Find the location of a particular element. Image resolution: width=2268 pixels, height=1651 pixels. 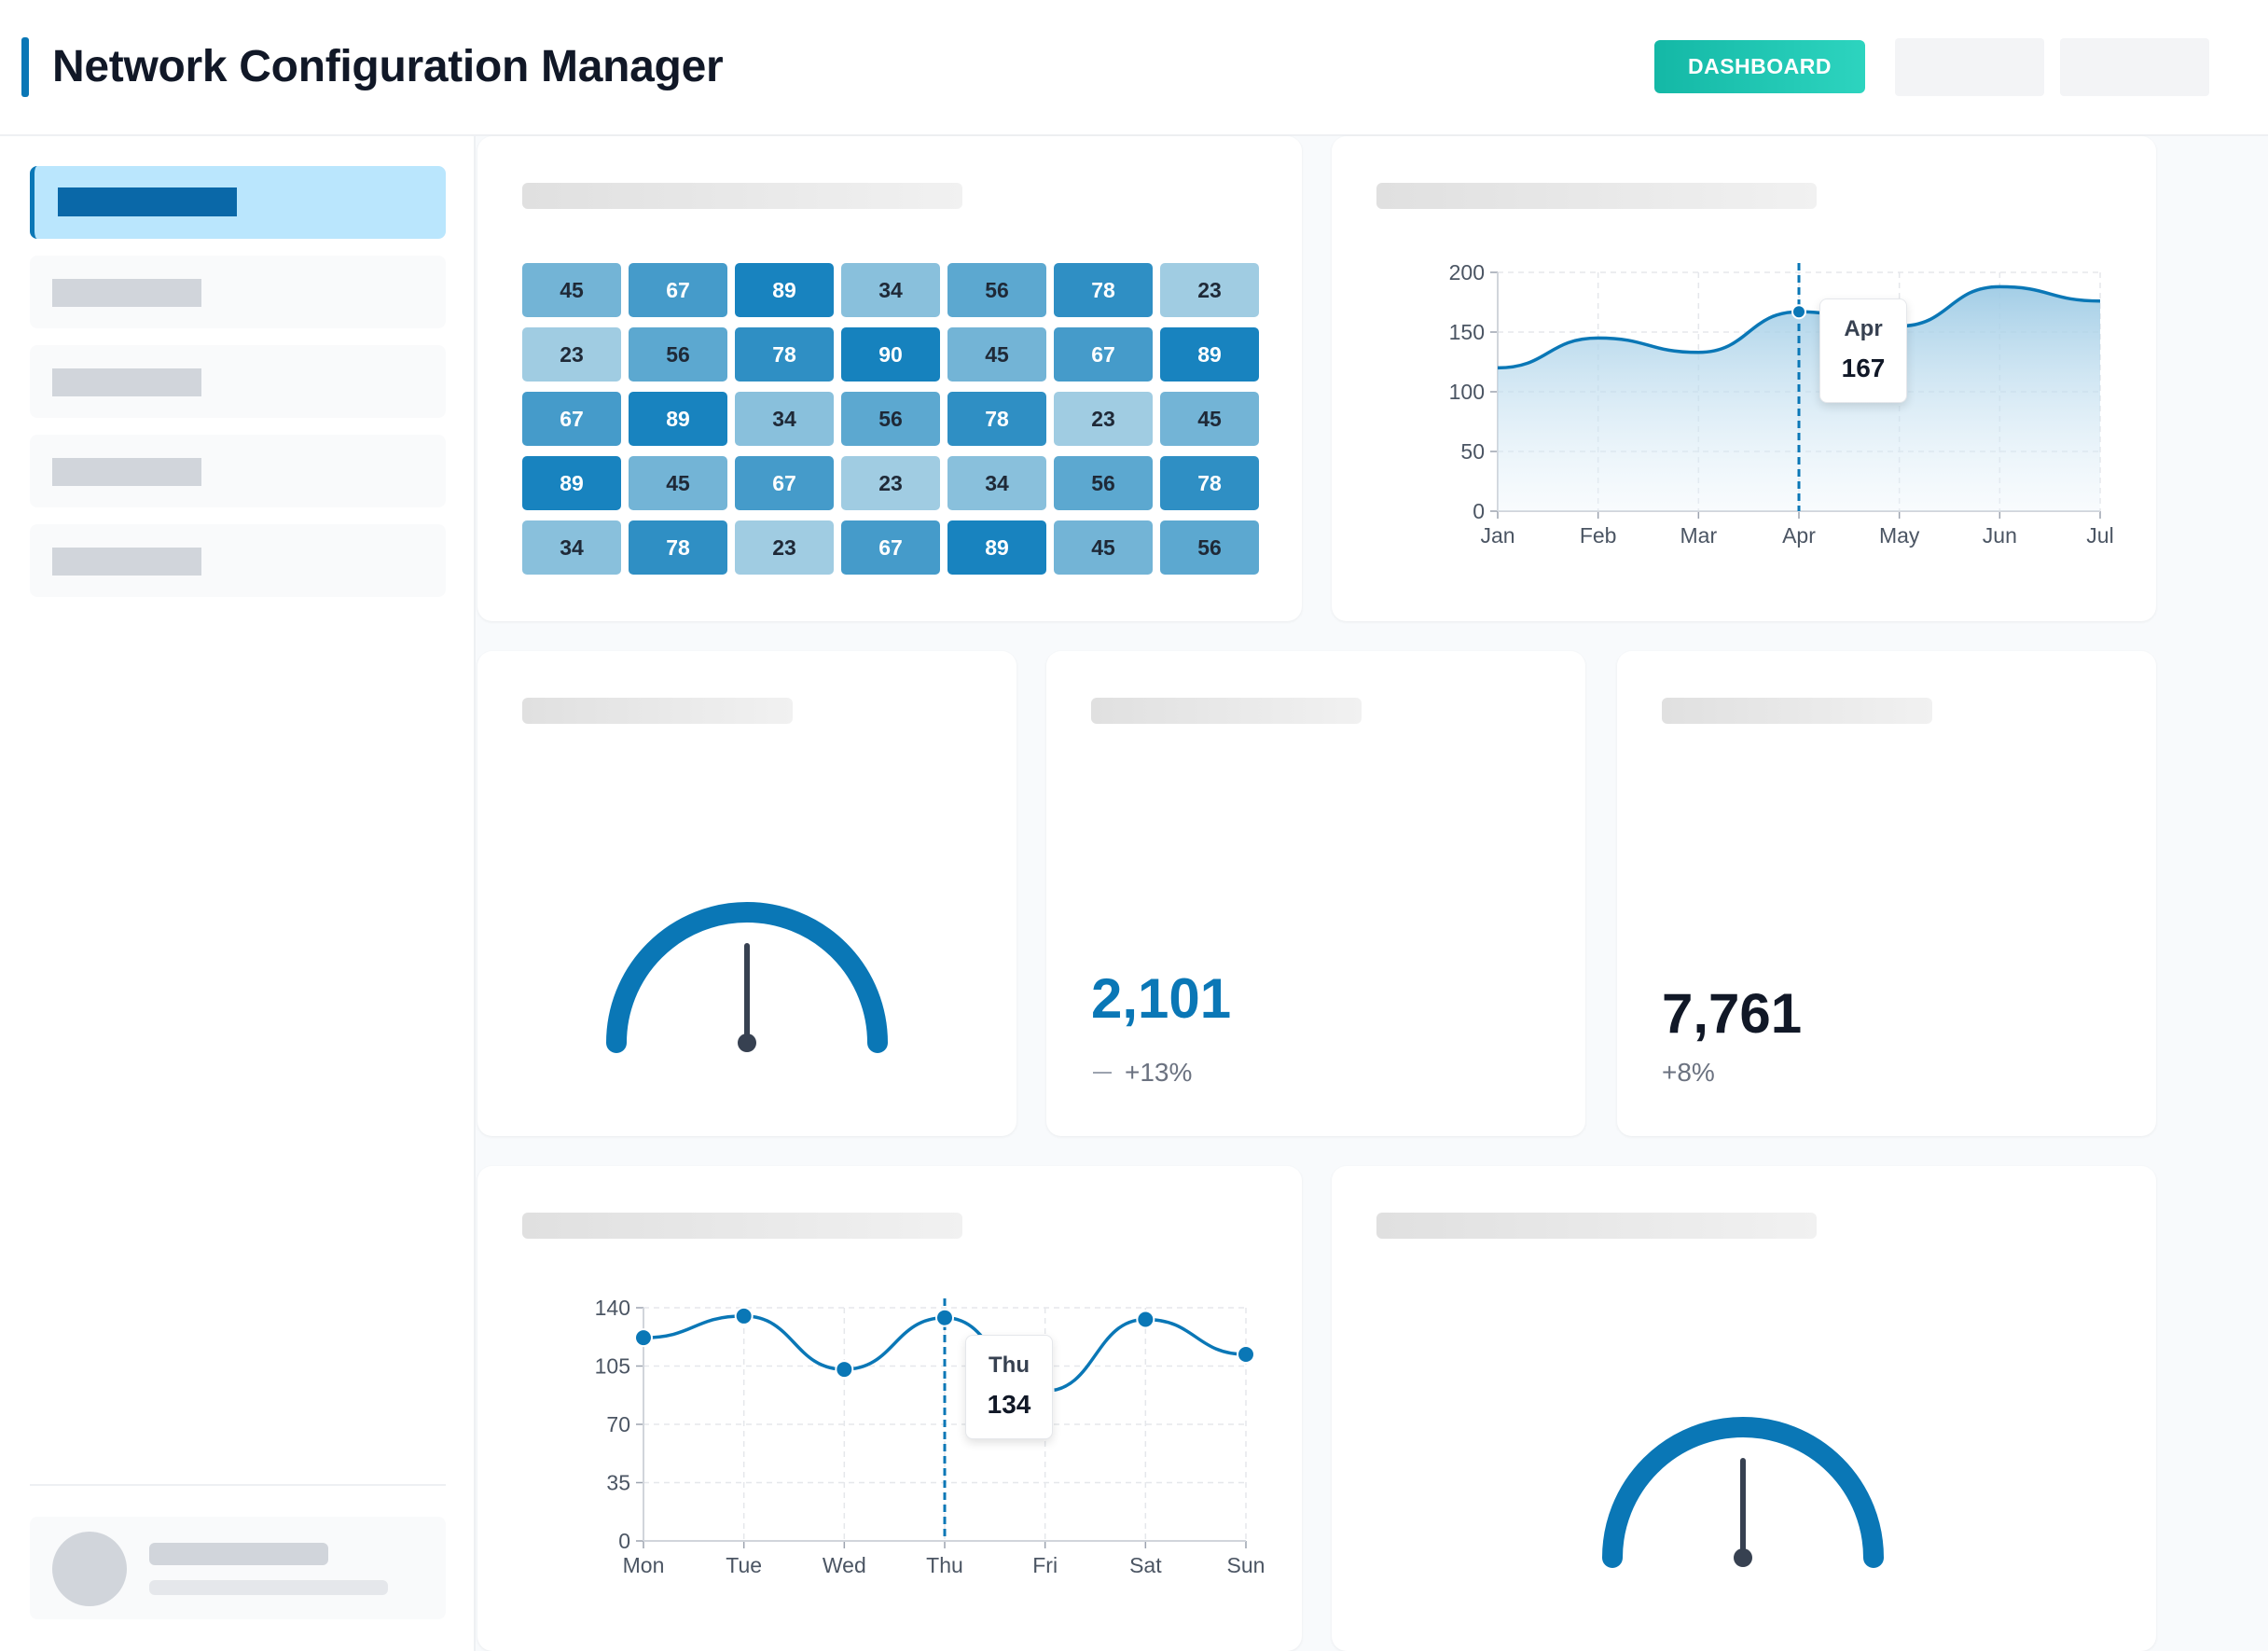

x-tick-label: Mon is located at coordinates (644, 1565).